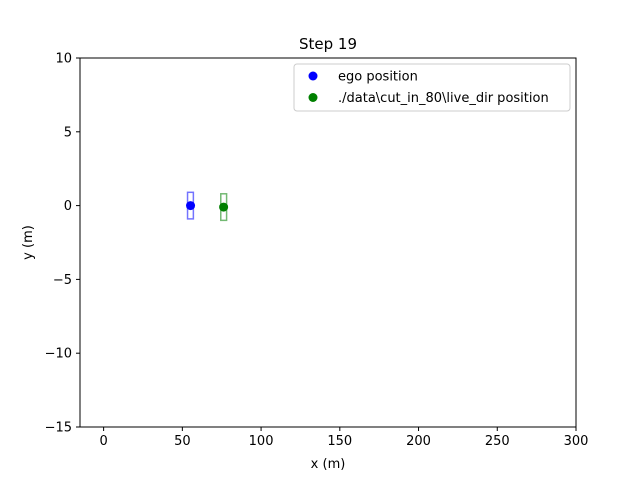 The width and height of the screenshot is (640, 480). I want to click on ego-position-point, so click(191, 206).